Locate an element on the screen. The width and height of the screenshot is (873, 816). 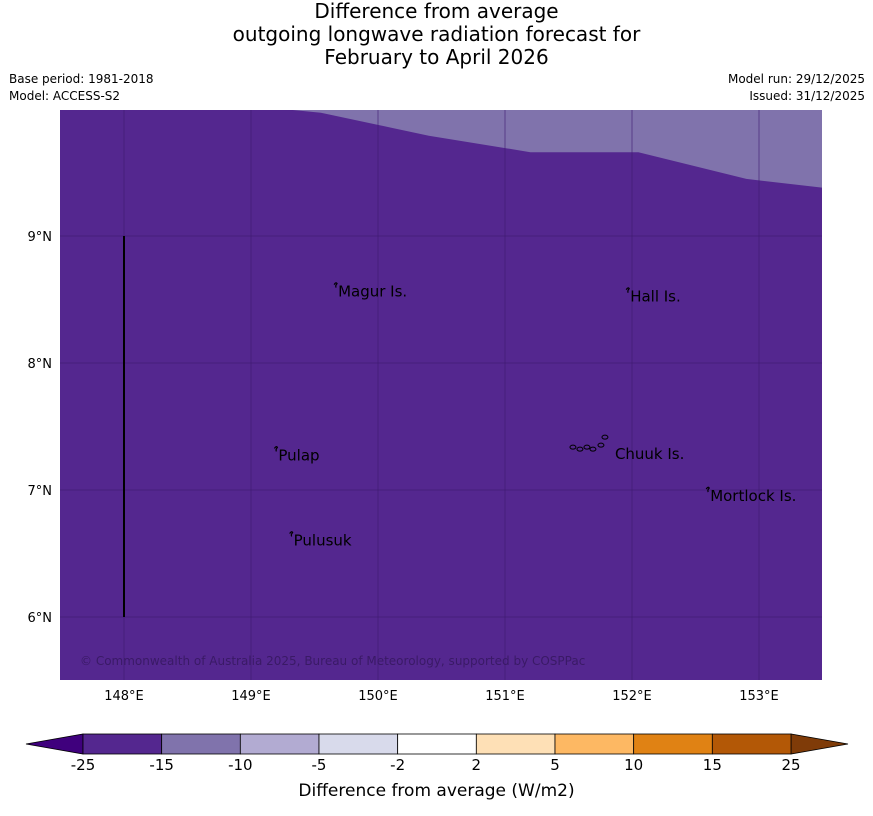
lon-tick-label: 152°E is located at coordinates (632, 696).